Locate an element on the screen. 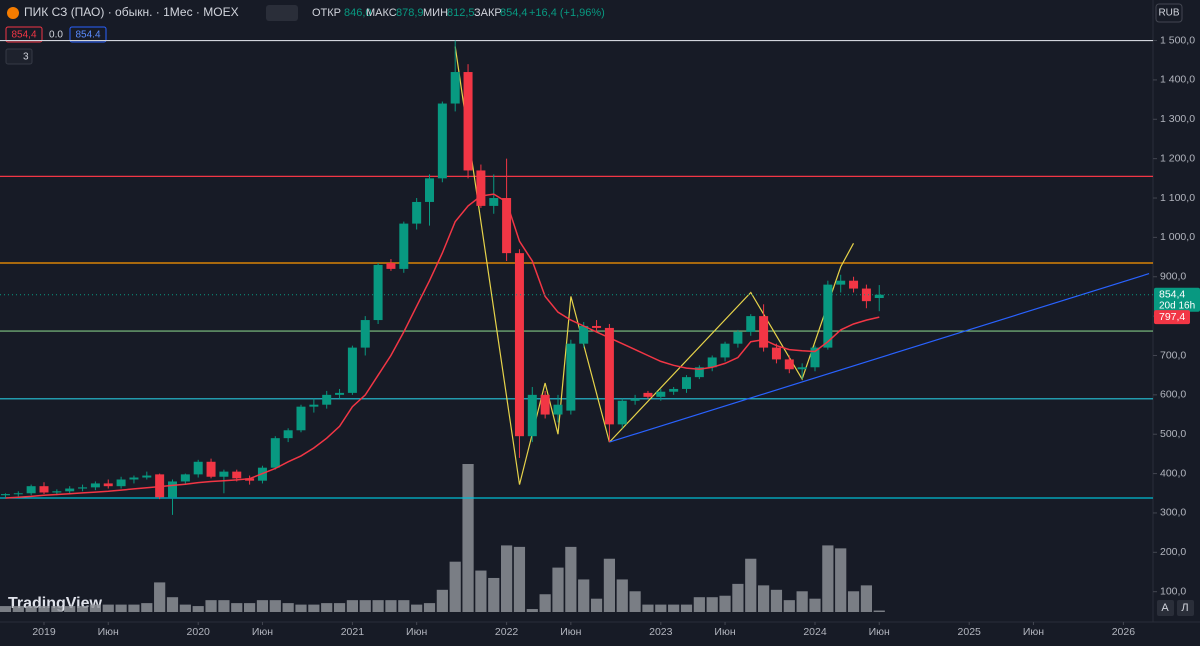 The height and width of the screenshot is (646, 1200). x-tick-label: 2026 is located at coordinates (1124, 632).